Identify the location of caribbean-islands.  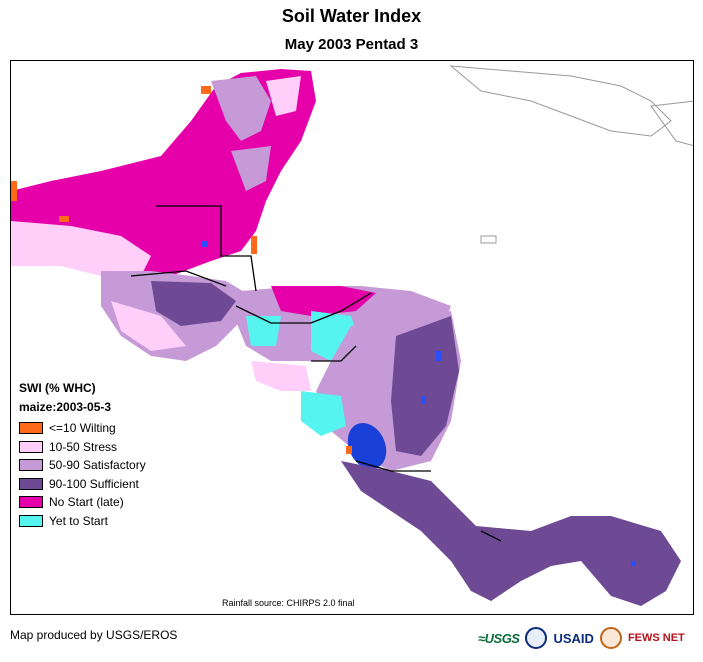
(571, 154).